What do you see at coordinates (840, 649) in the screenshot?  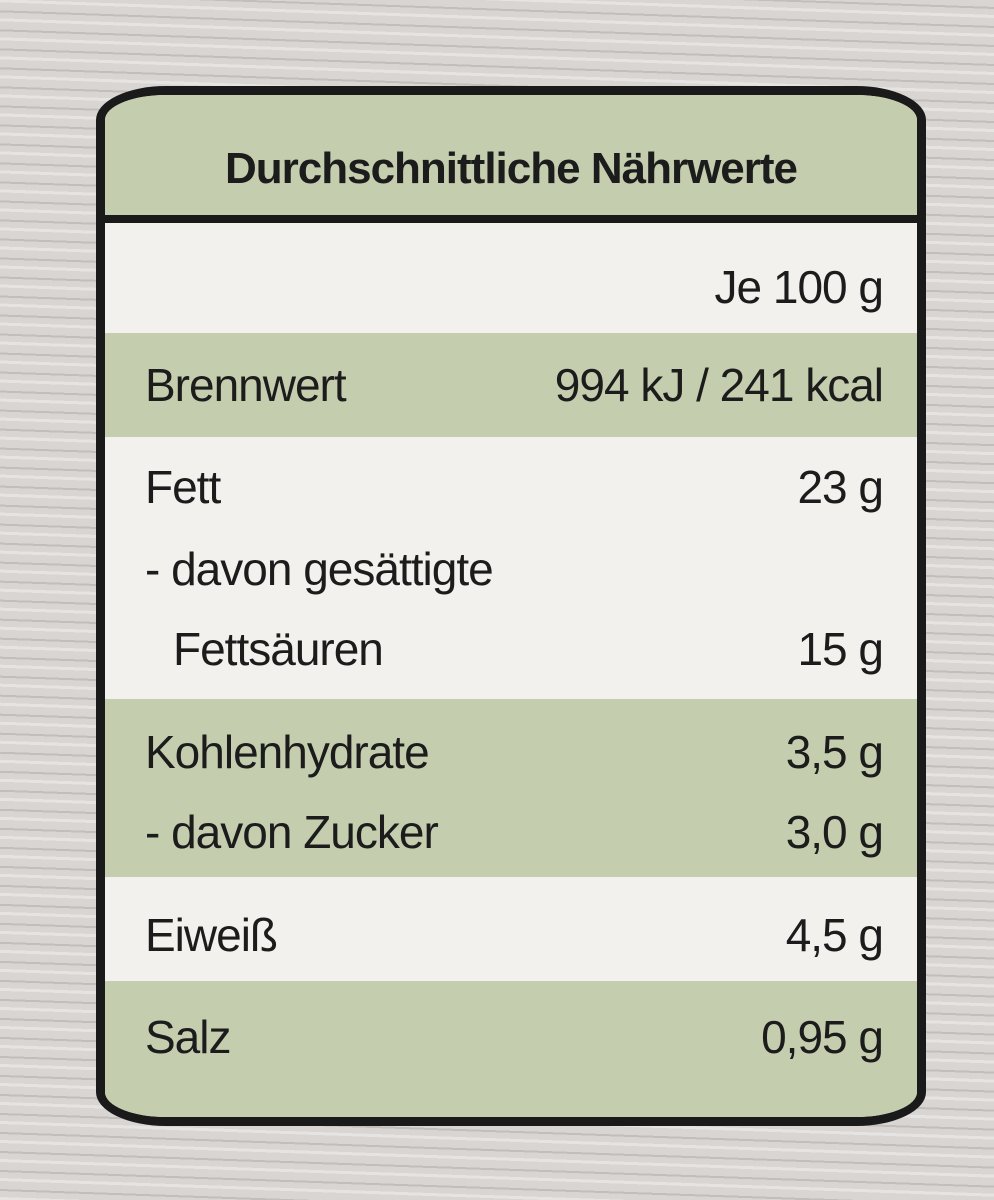 I see `row-value: 15 g` at bounding box center [840, 649].